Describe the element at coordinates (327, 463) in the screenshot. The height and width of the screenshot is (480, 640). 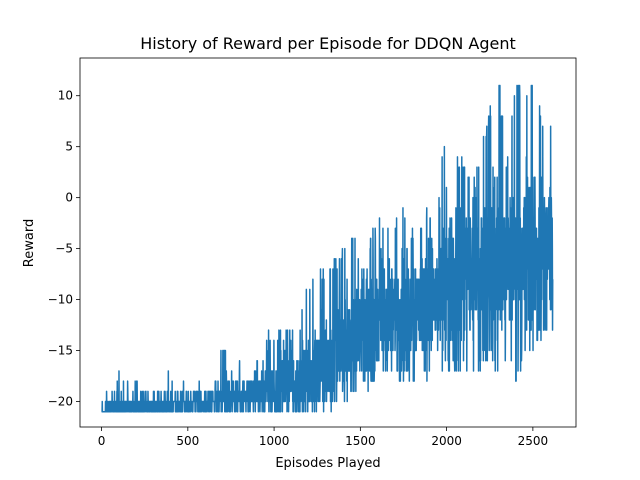
I see `x-axis-label: Episodes Played` at that location.